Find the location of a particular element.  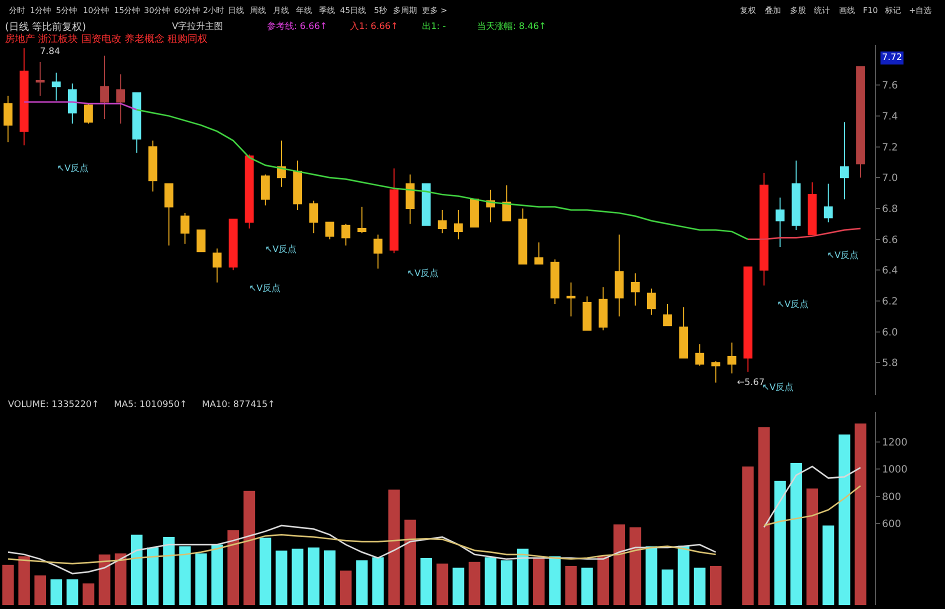

y-tick-label: 6.2 is located at coordinates (890, 302).